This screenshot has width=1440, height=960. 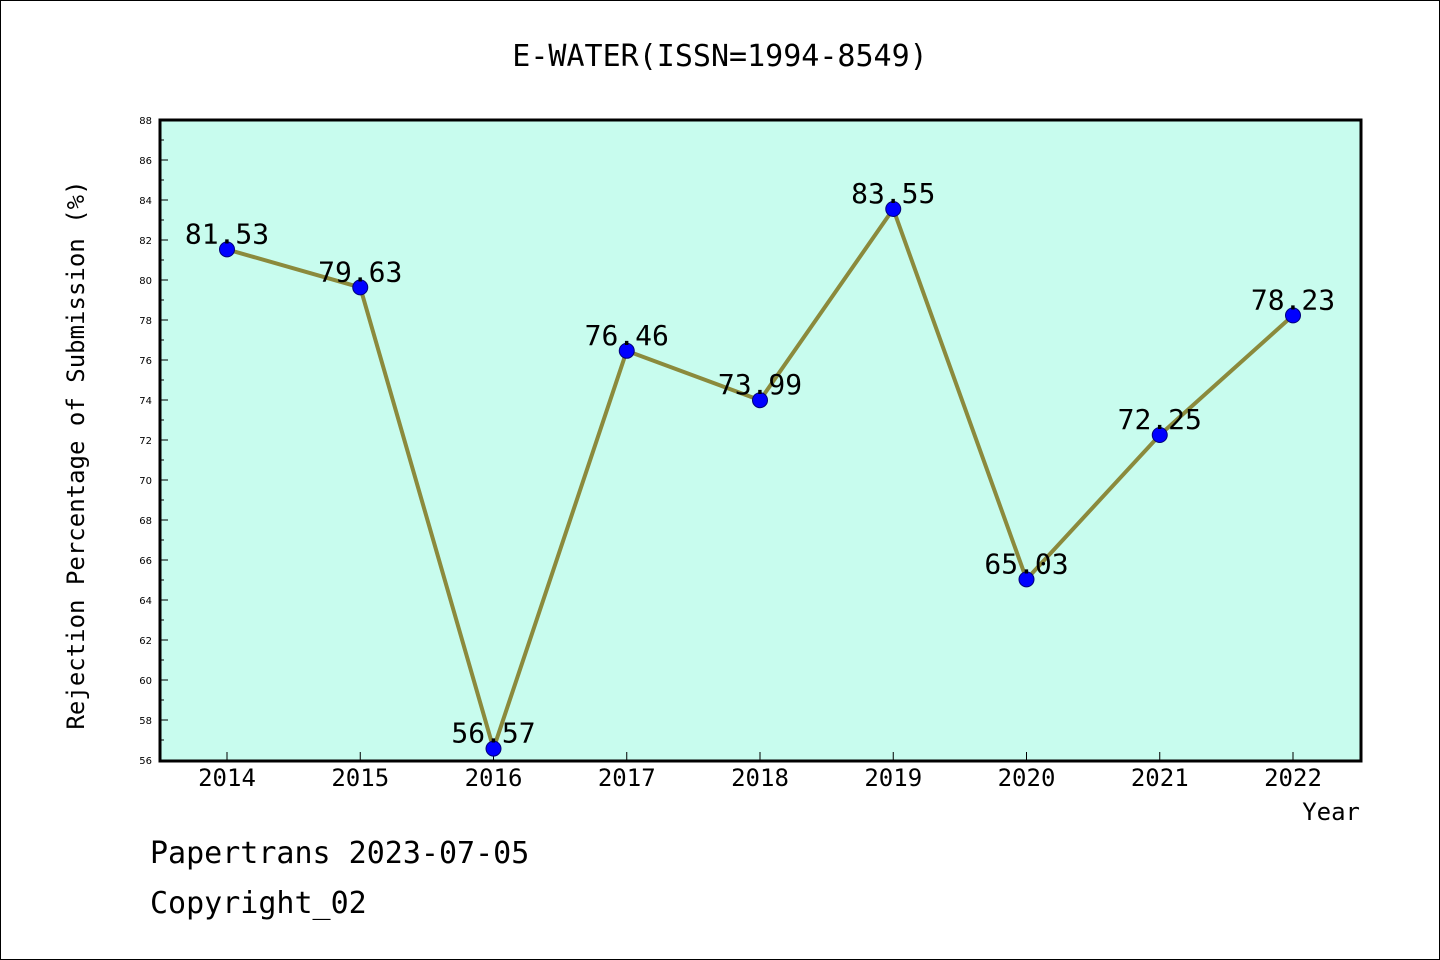 I want to click on x-tick-label: 2014, so click(x=227, y=778).